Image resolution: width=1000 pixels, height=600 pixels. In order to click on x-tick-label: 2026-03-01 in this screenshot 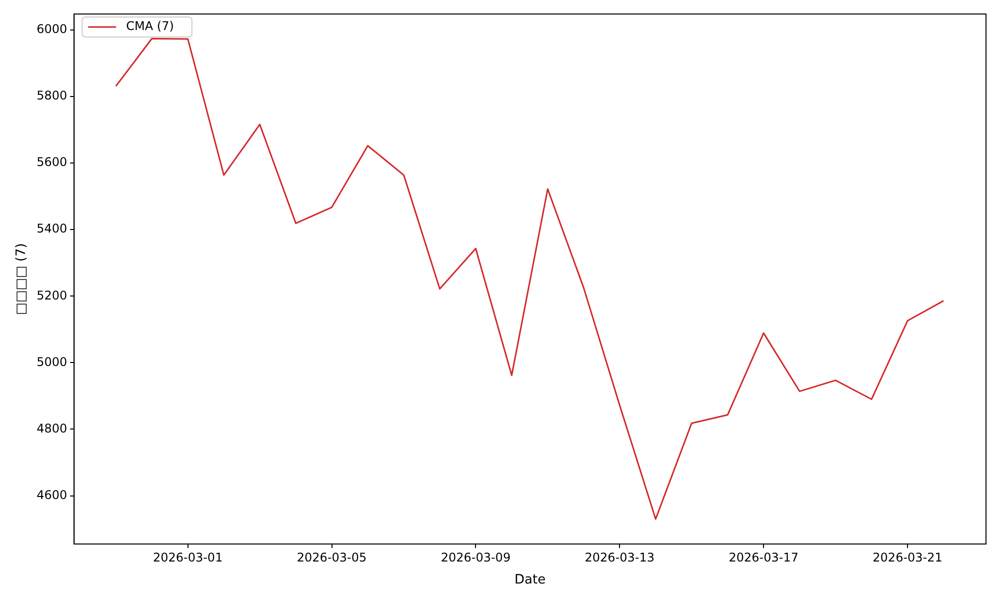, I will do `click(187, 557)`.